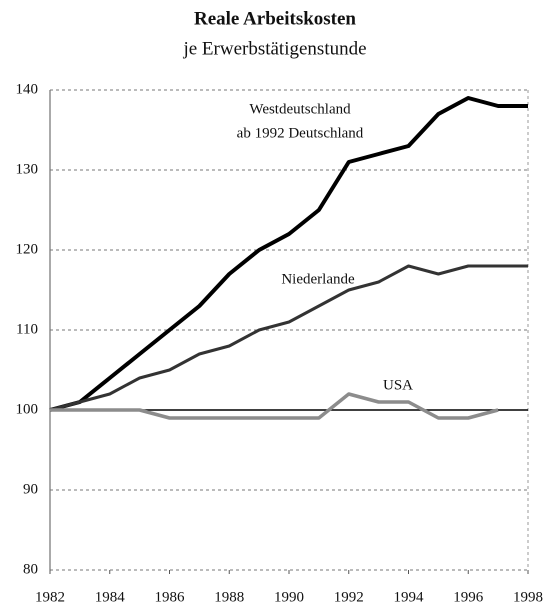  Describe the element at coordinates (170, 597) in the screenshot. I see `x-tick-label: 1986` at that location.